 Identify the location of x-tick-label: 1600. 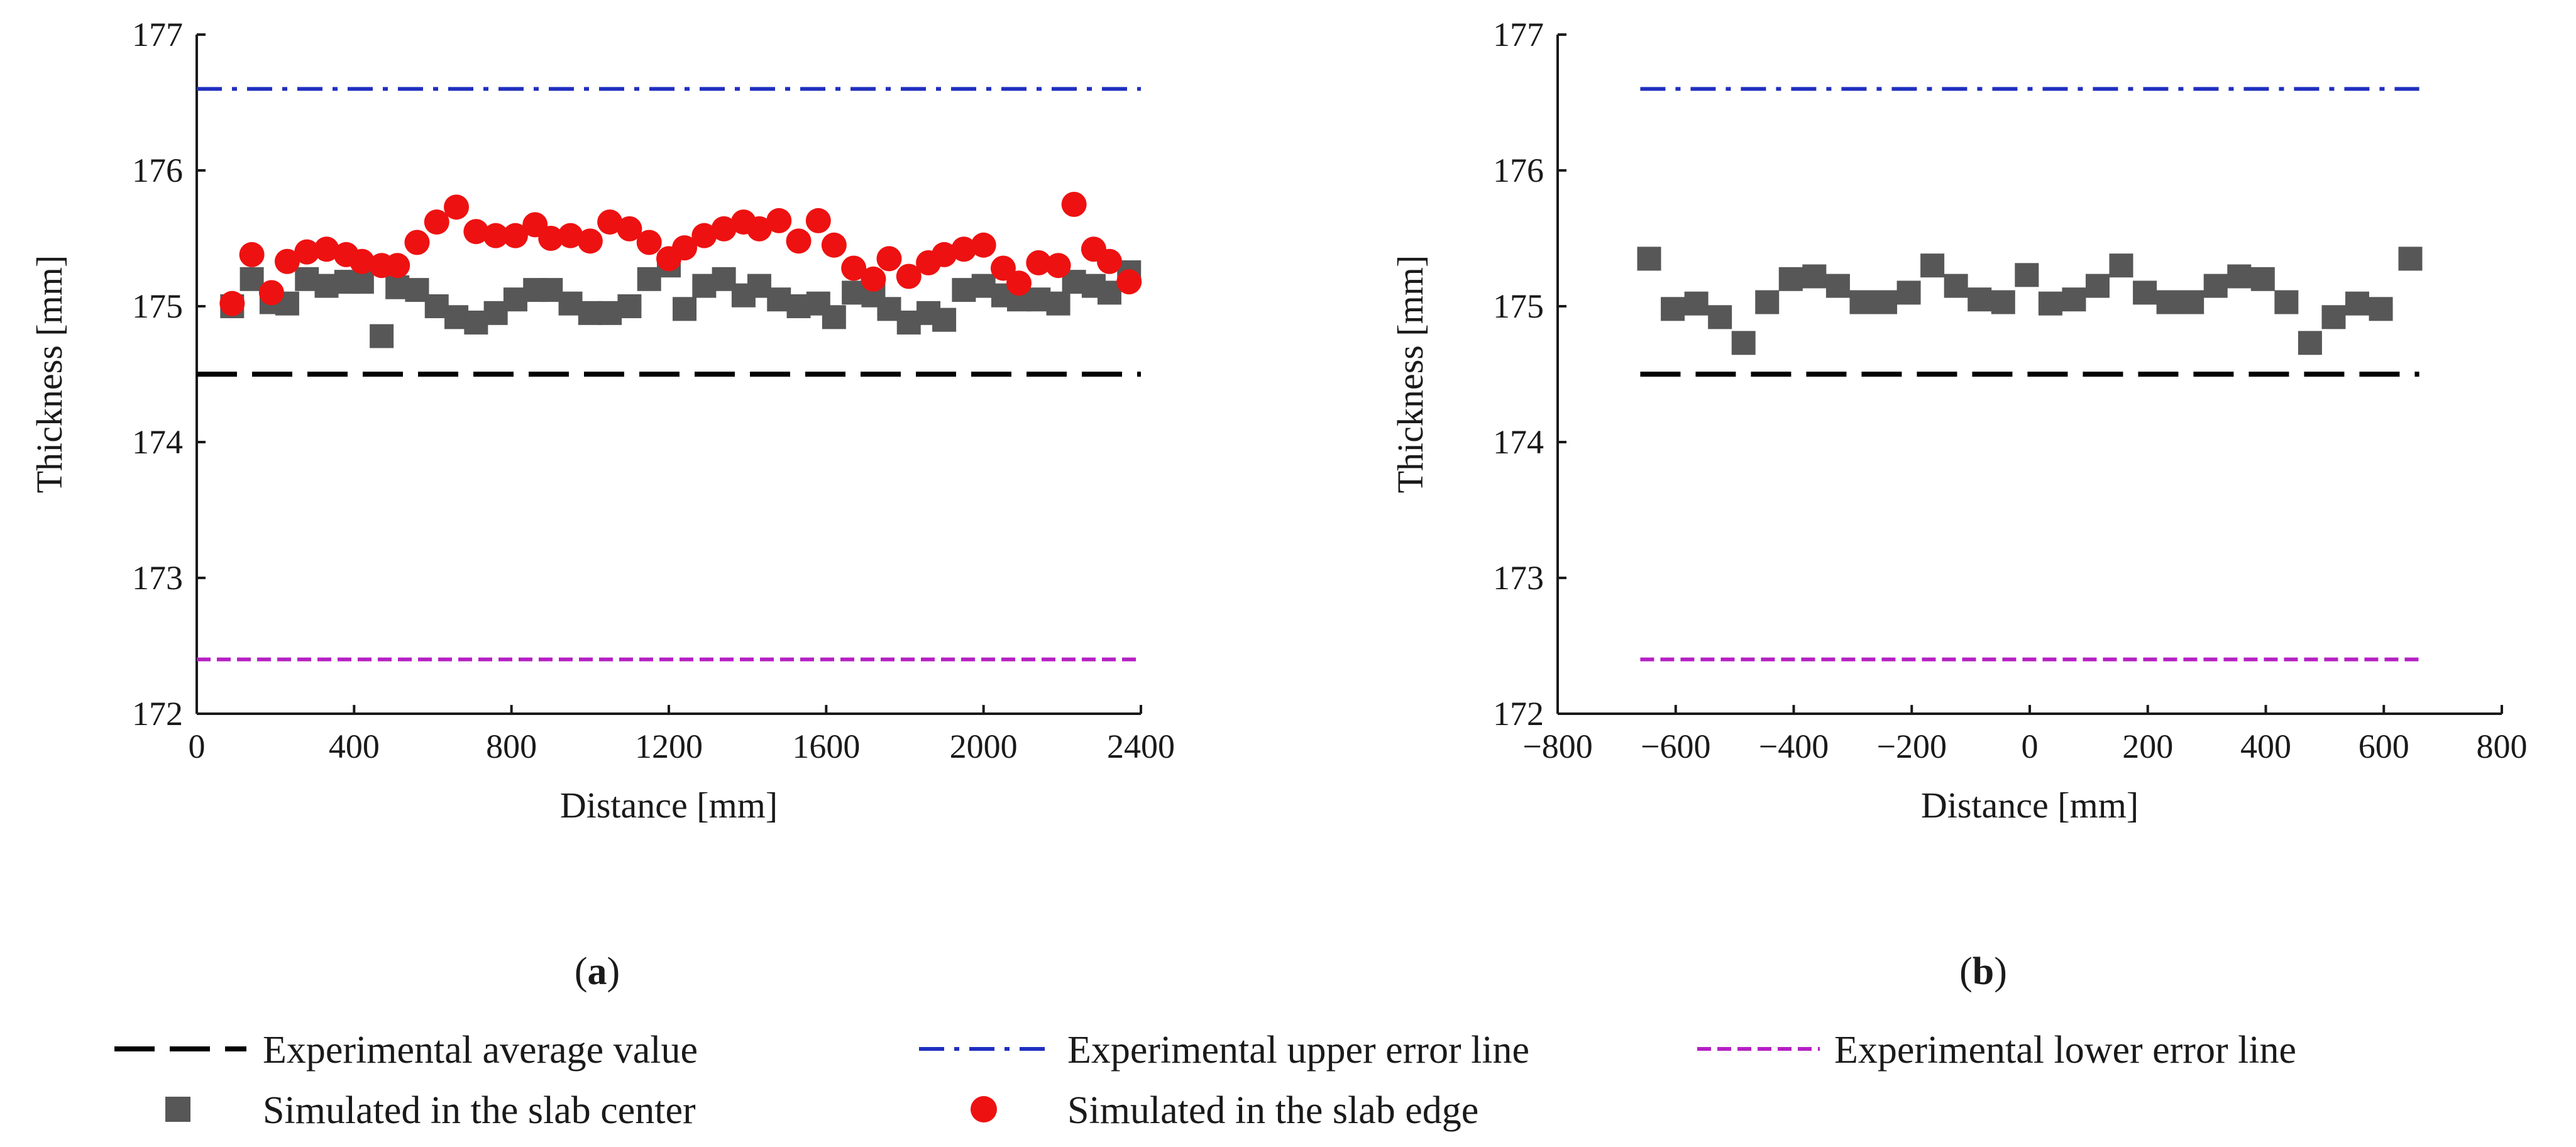
(826, 746).